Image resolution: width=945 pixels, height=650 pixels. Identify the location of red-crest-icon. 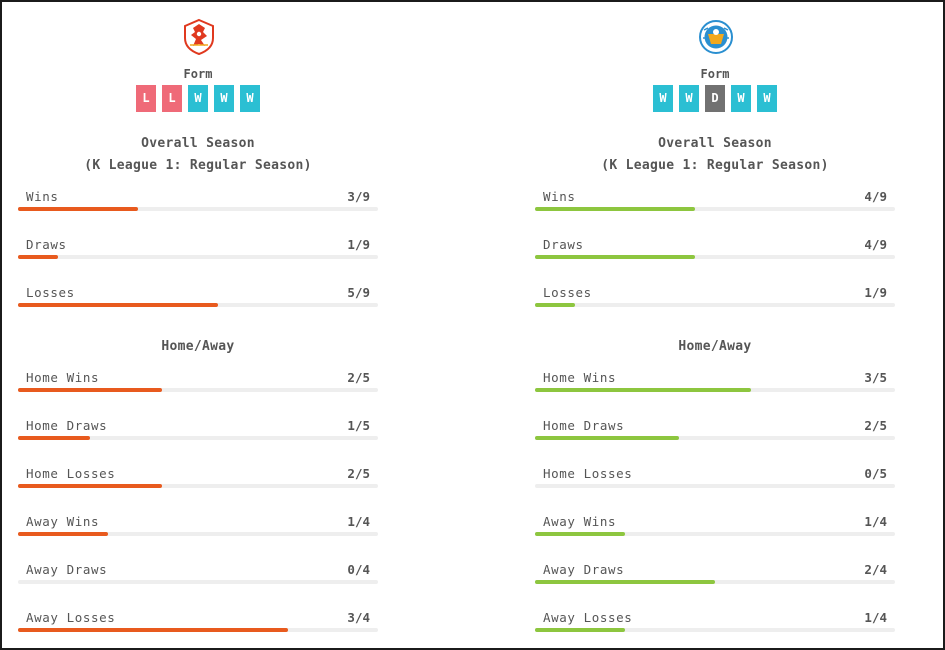
(199, 37).